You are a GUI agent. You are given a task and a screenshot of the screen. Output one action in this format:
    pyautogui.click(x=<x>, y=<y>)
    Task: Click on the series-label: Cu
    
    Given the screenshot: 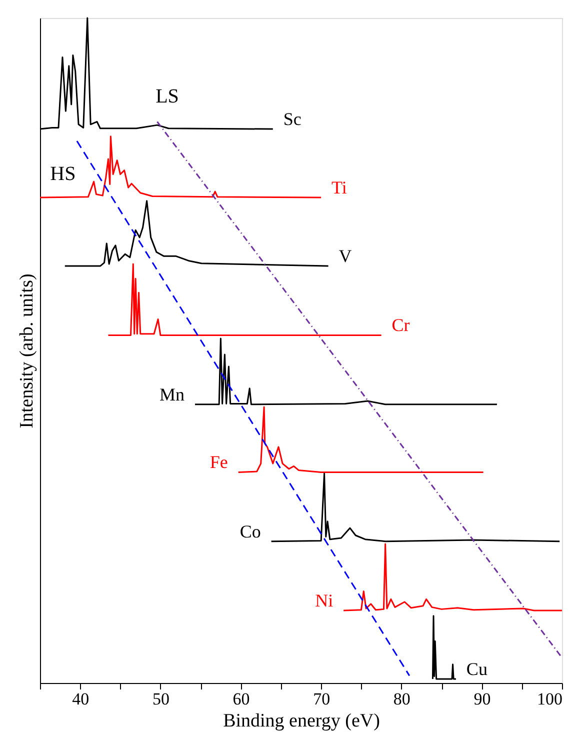 What is the action you would take?
    pyautogui.click(x=477, y=669)
    